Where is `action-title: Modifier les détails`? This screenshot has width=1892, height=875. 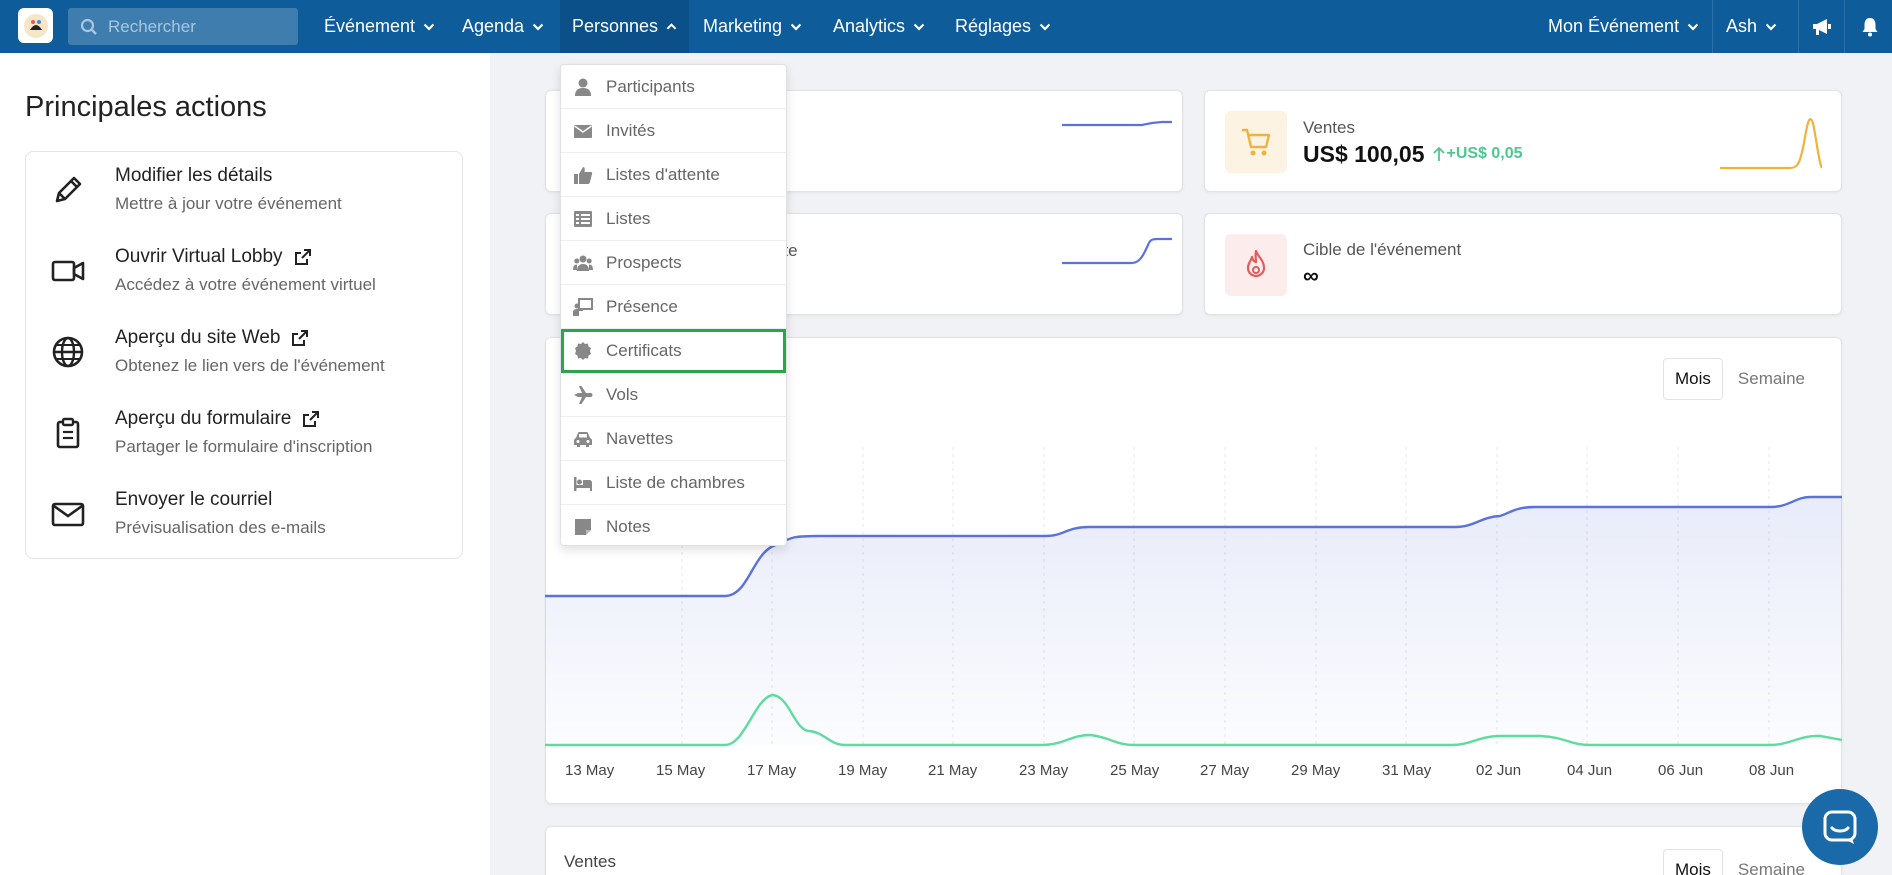 action-title: Modifier les détails is located at coordinates (194, 175).